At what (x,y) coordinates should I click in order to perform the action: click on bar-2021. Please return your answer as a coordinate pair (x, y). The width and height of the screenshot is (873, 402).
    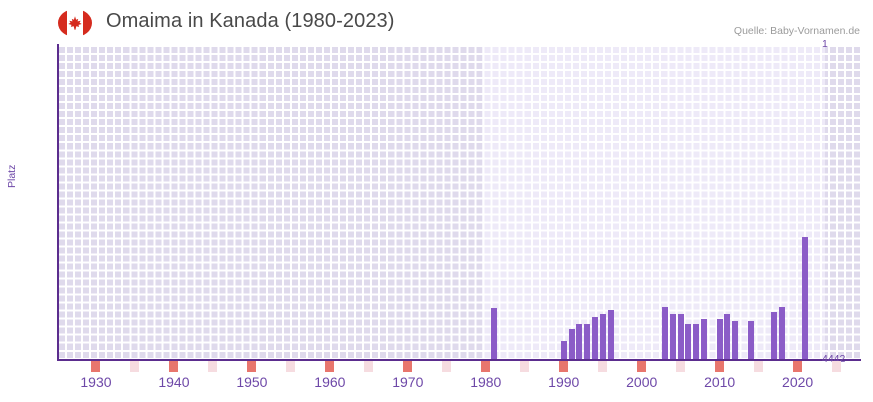
    Looking at the image, I should click on (805, 298).